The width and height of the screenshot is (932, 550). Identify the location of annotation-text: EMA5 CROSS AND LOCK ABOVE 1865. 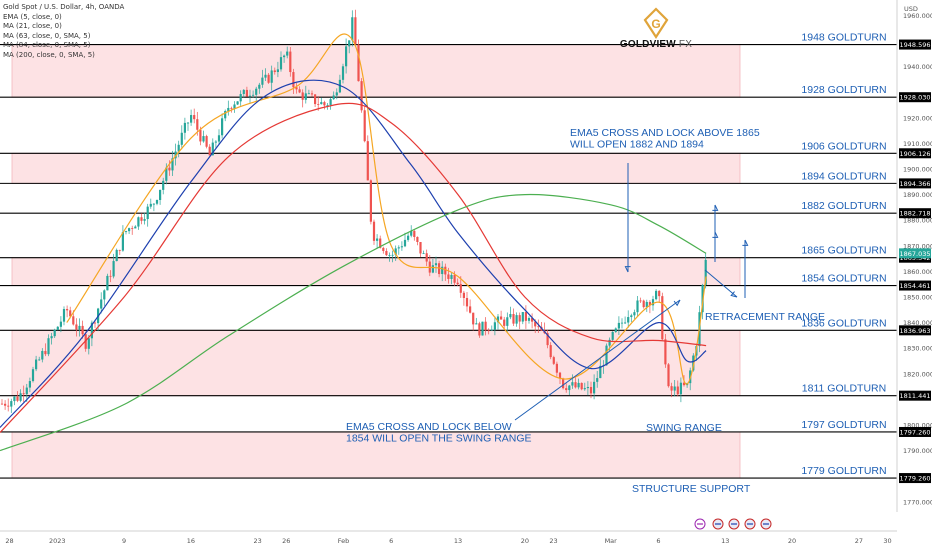
(665, 133).